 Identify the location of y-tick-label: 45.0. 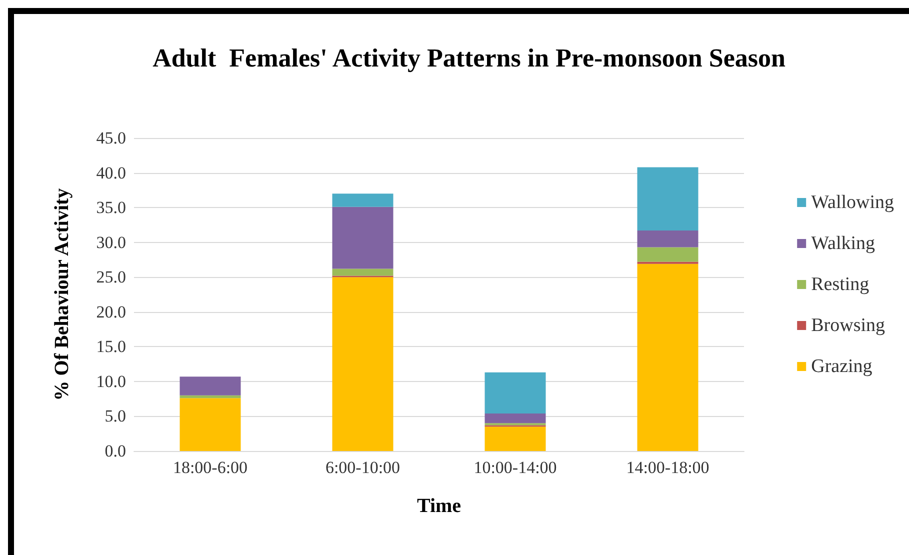
(111, 138).